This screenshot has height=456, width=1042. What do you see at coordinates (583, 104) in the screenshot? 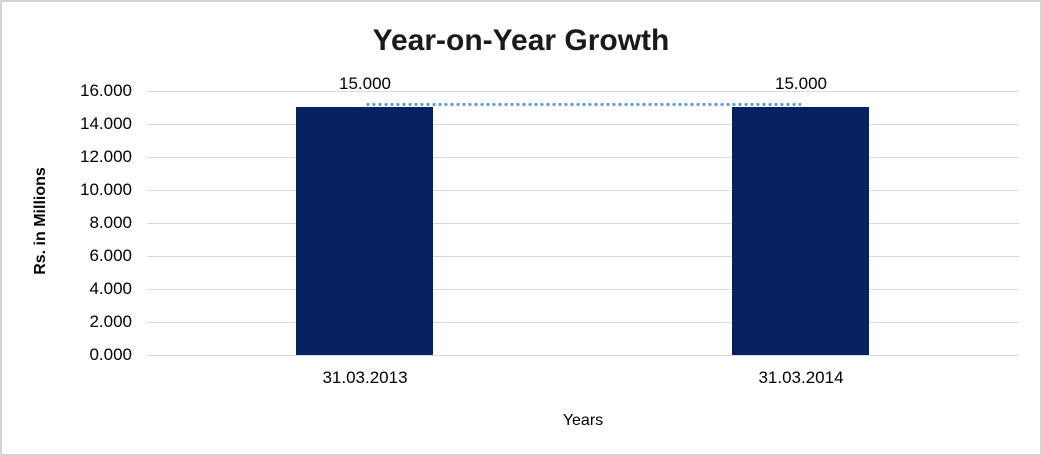
I see `trendline-dotted` at bounding box center [583, 104].